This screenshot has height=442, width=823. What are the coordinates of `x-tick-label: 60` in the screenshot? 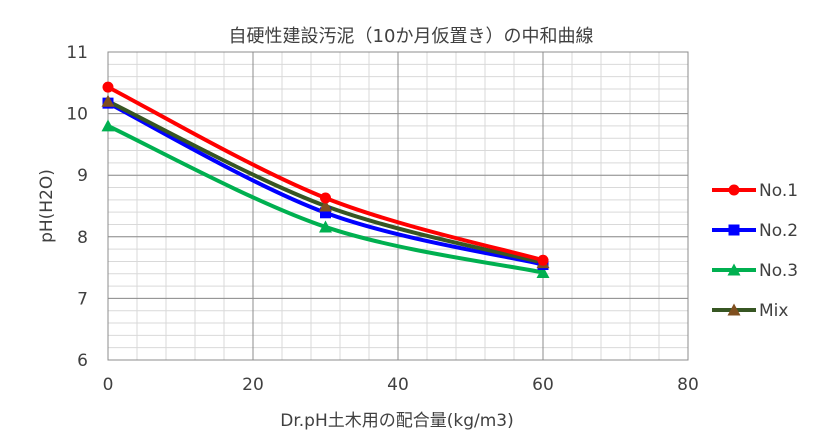 It's located at (543, 385).